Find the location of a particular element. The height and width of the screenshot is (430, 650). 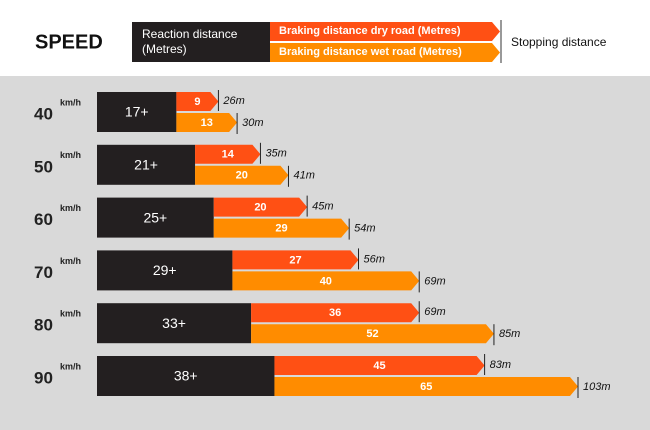

dry-label: 20 is located at coordinates (260, 208).